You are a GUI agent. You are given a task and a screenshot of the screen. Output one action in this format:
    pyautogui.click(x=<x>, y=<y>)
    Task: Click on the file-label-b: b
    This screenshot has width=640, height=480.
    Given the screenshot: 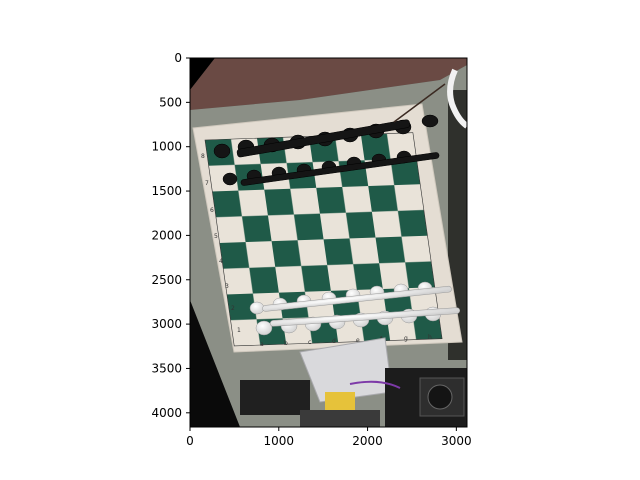 What is the action you would take?
    pyautogui.click(x=286, y=343)
    